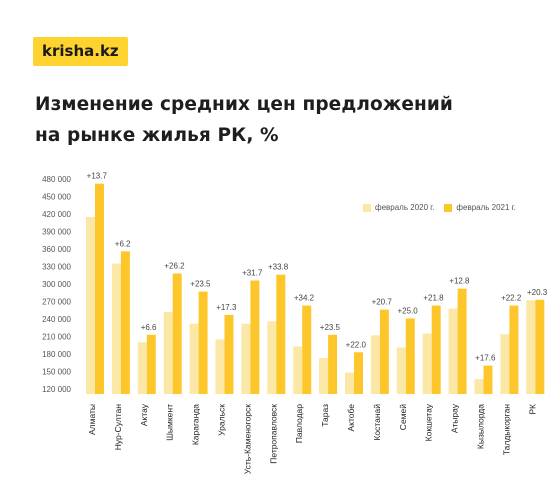 The height and width of the screenshot is (500, 560). Describe the element at coordinates (92, 419) in the screenshot. I see `x-tick-label: Алматы` at that location.